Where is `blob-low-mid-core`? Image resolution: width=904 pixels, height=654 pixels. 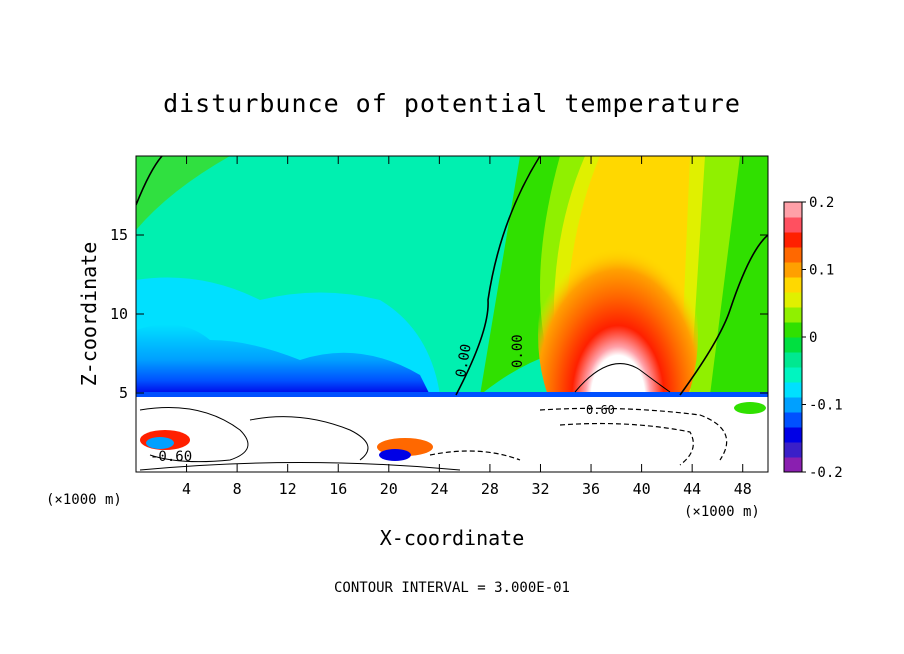 blob-low-mid-core is located at coordinates (395, 455).